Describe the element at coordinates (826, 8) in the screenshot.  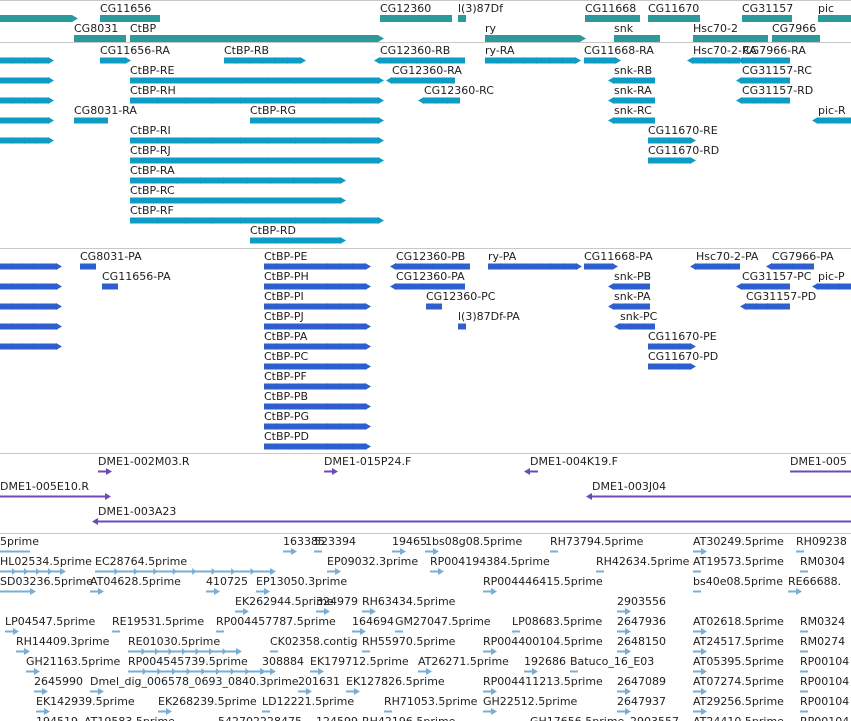
I see `feature-label: pic` at that location.